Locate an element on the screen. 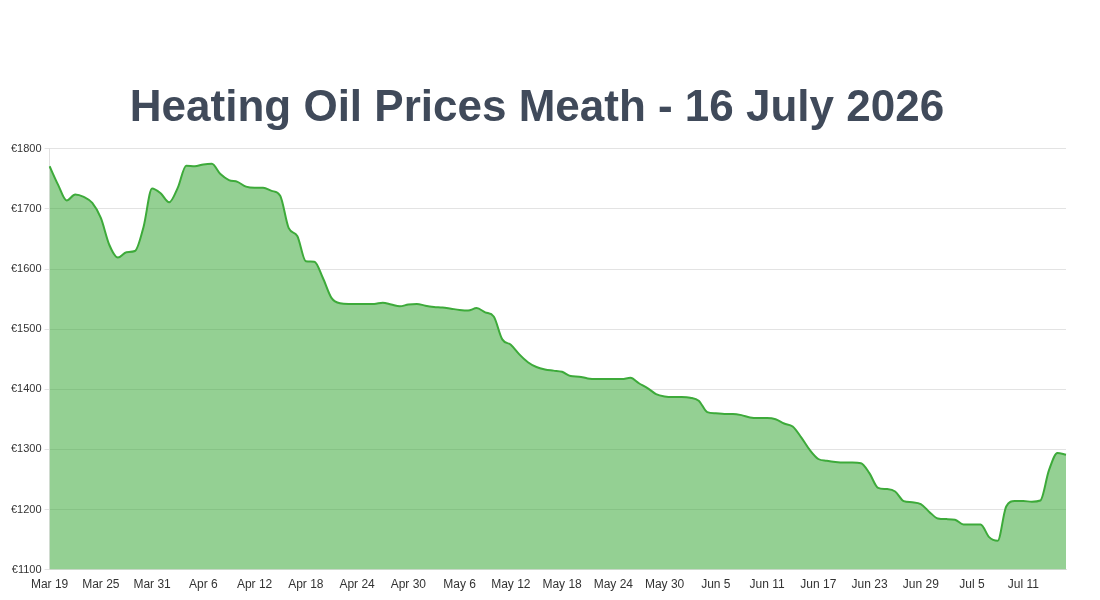 The height and width of the screenshot is (600, 1100). x-tick-label: Mar 25 is located at coordinates (101, 584).